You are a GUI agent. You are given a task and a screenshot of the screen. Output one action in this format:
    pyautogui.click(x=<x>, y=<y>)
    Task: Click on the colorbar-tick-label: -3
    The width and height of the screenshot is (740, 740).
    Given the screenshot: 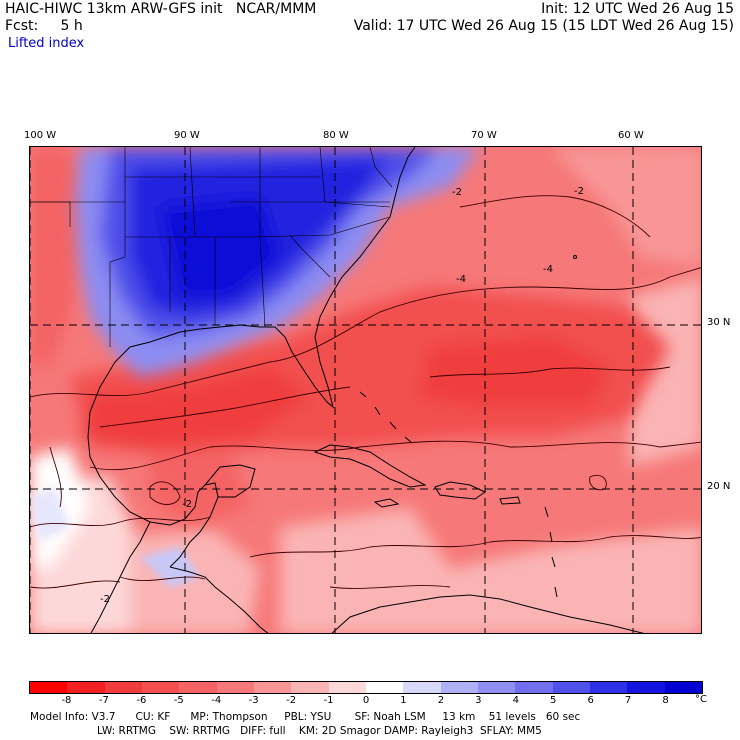 What is the action you would take?
    pyautogui.click(x=253, y=700)
    